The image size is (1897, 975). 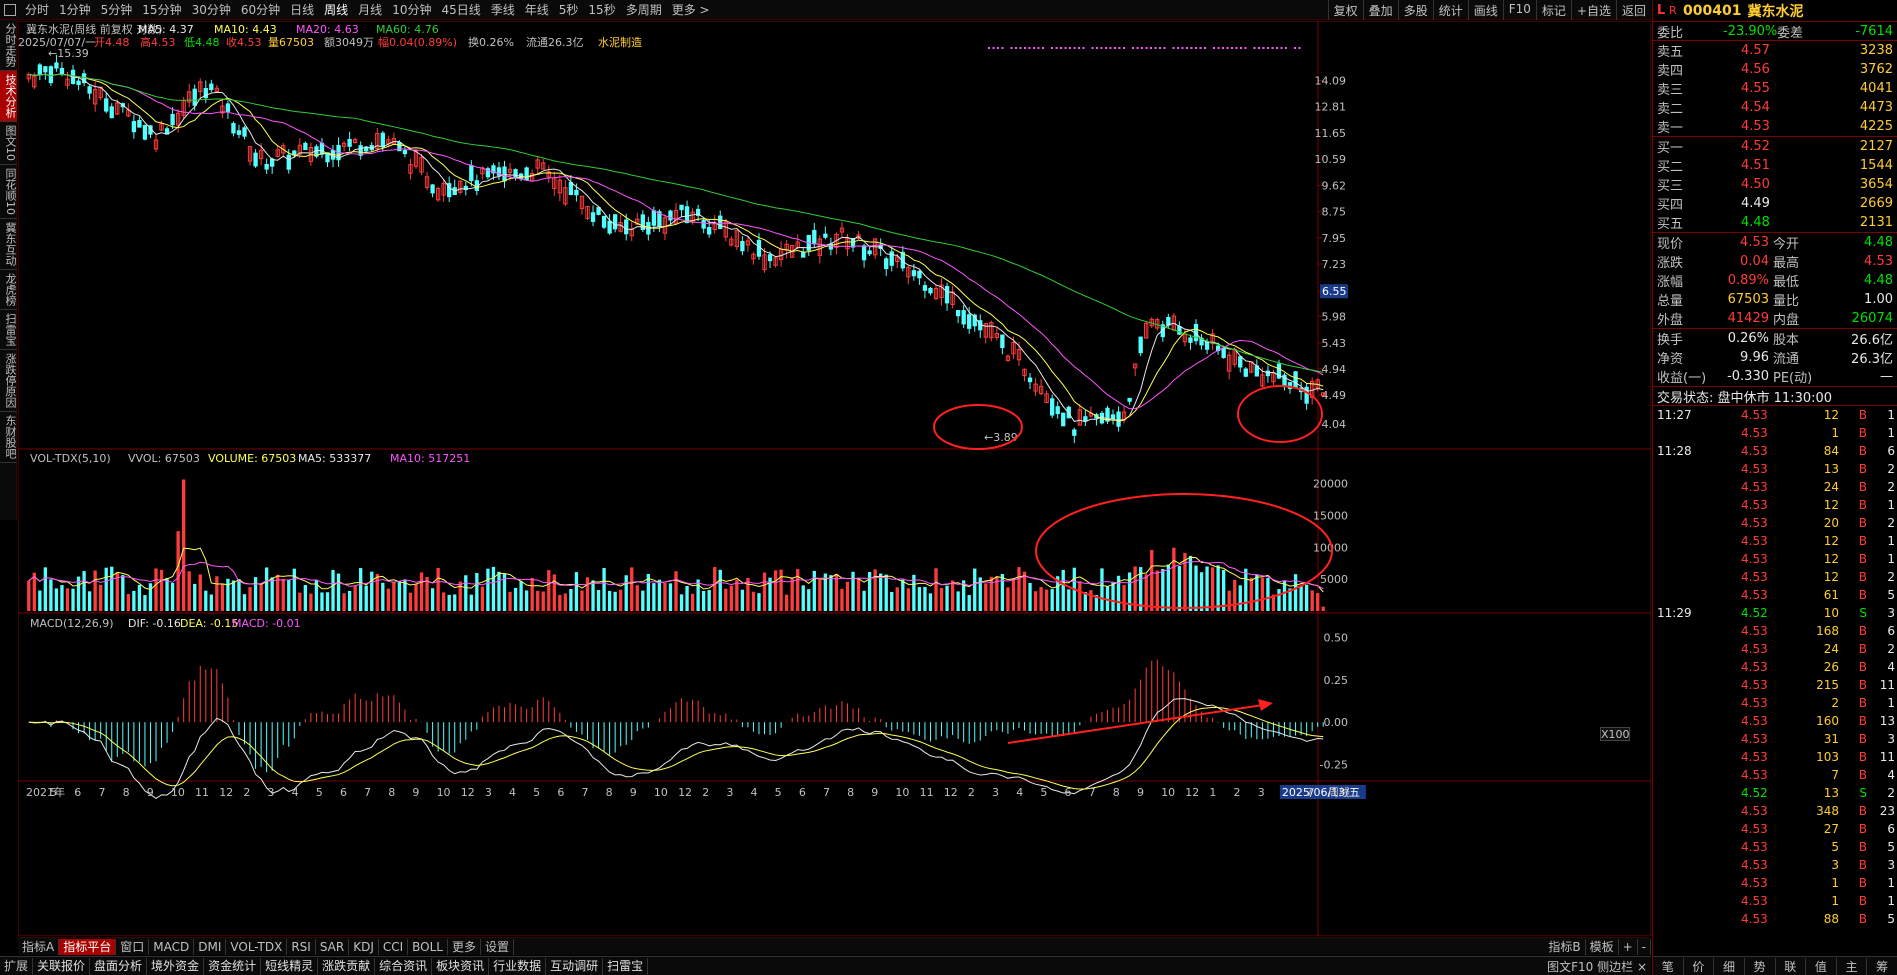 I want to click on indicator-right-tab: 模板, so click(x=1602, y=946).